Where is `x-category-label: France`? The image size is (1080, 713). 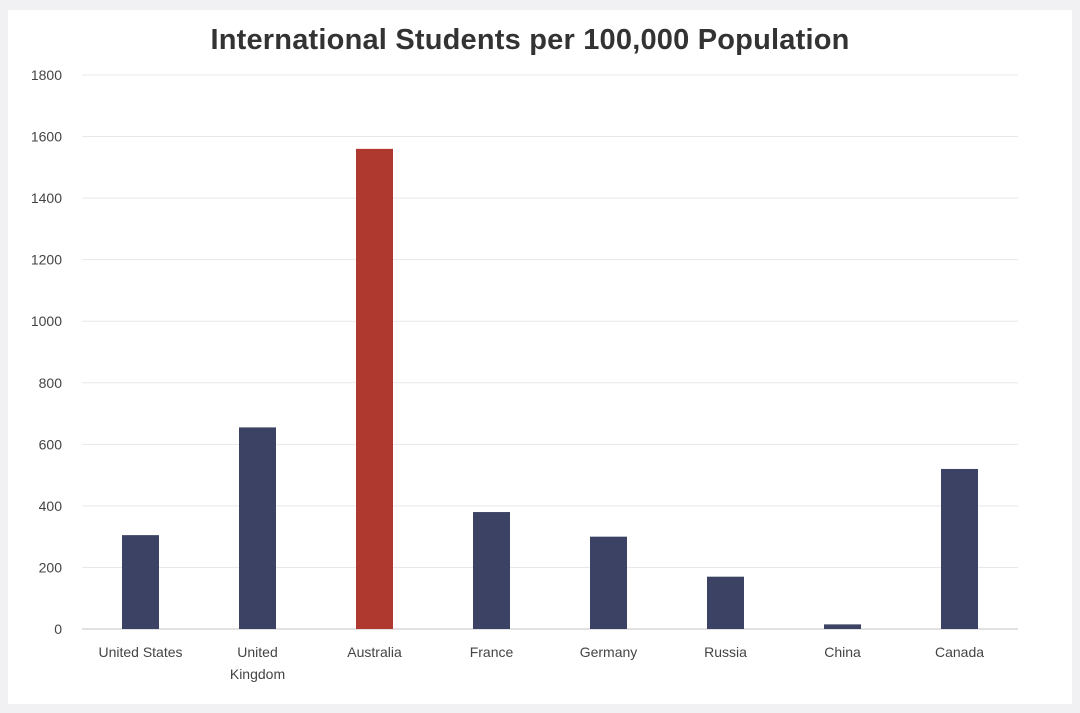 x-category-label: France is located at coordinates (492, 652).